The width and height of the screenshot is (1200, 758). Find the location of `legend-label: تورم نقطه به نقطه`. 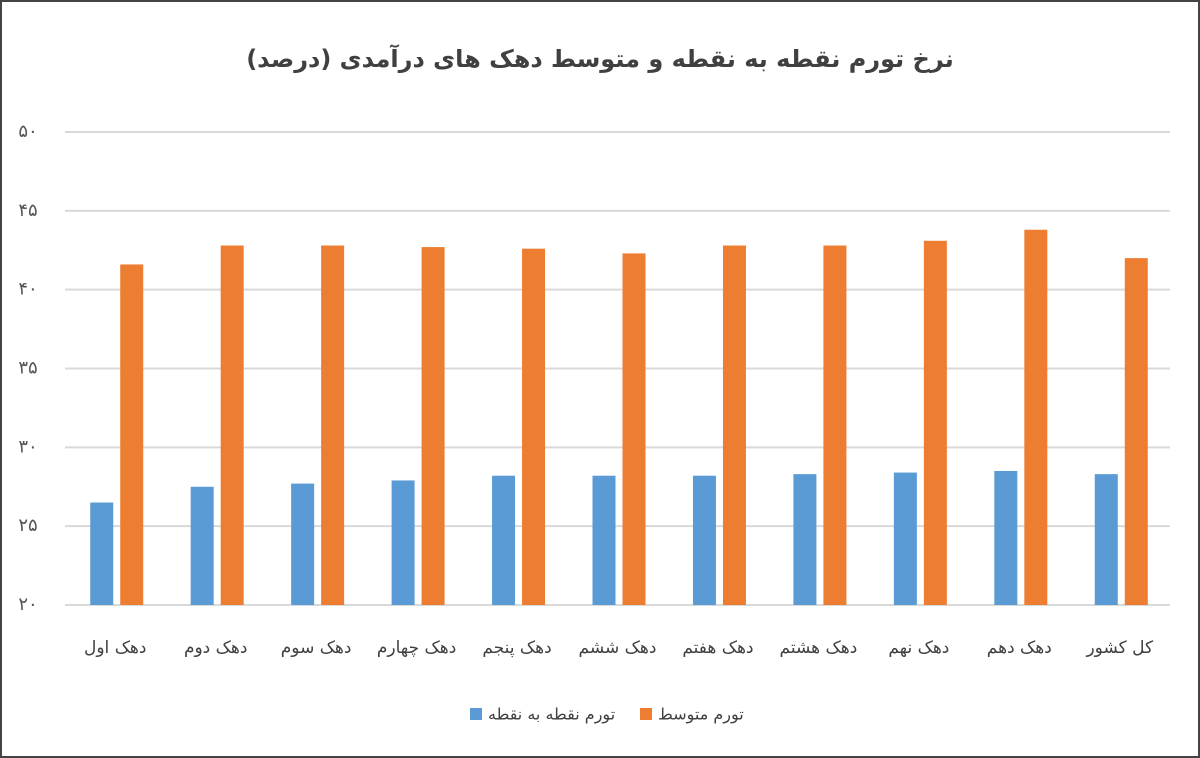

legend-label: تورم نقطه به نقطه is located at coordinates (551, 715).